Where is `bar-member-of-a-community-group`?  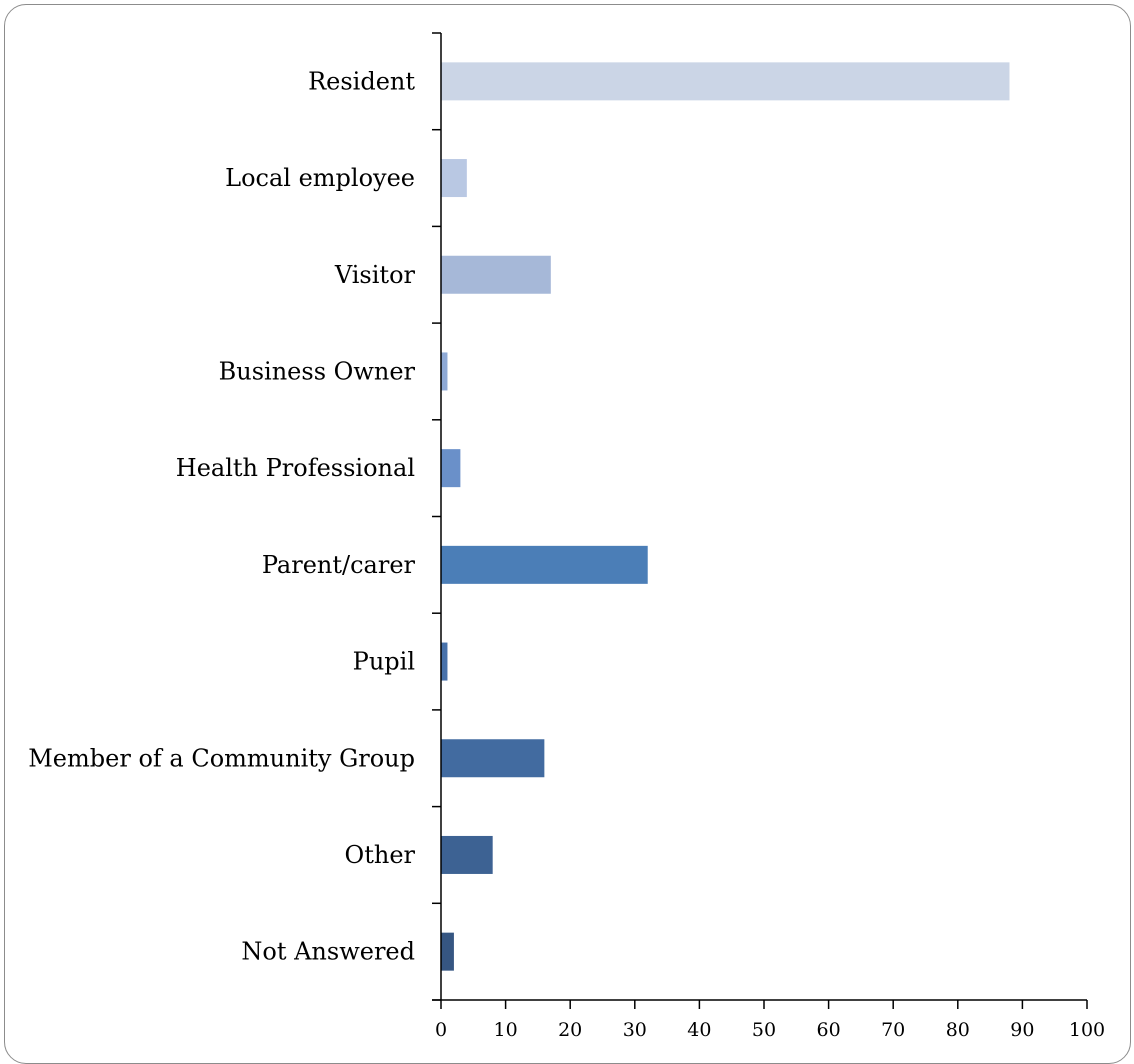
bar-member-of-a-community-group is located at coordinates (493, 758).